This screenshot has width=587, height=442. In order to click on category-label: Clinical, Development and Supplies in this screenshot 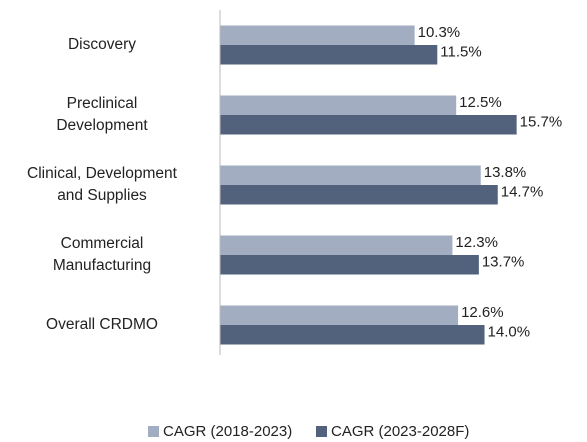, I will do `click(102, 184)`.